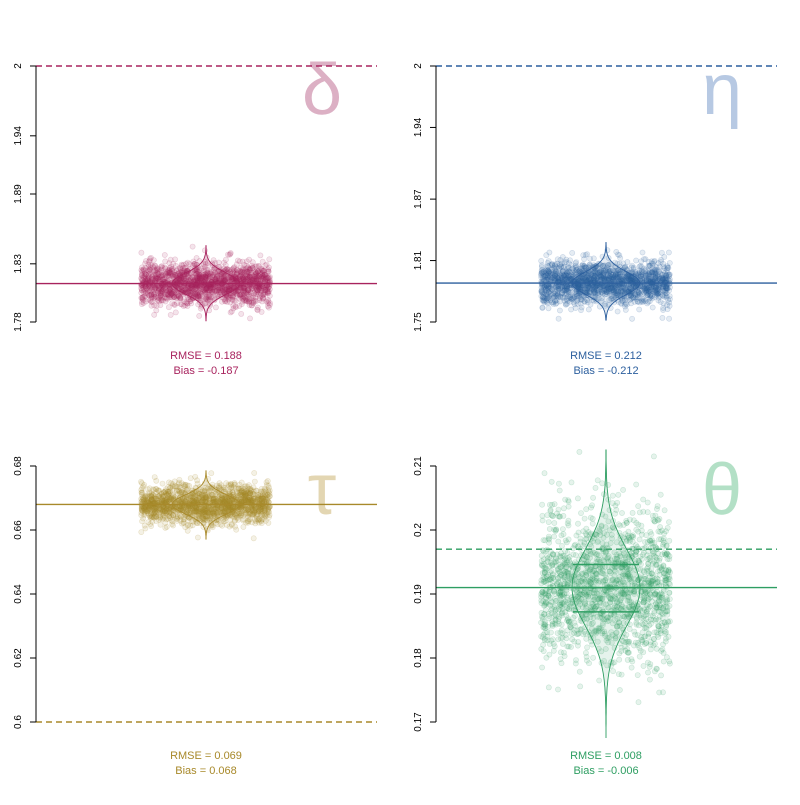 The image size is (800, 805). I want to click on bias-label: Bias = -0.212, so click(605, 371).